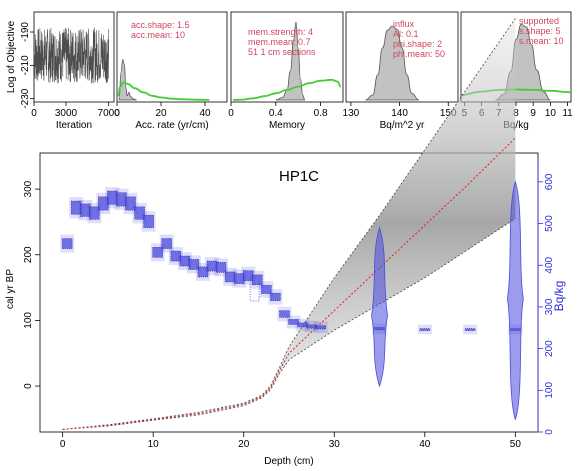 Image resolution: width=578 pixels, height=471 pixels. What do you see at coordinates (71, 55) in the screenshot?
I see `trace-line` at bounding box center [71, 55].